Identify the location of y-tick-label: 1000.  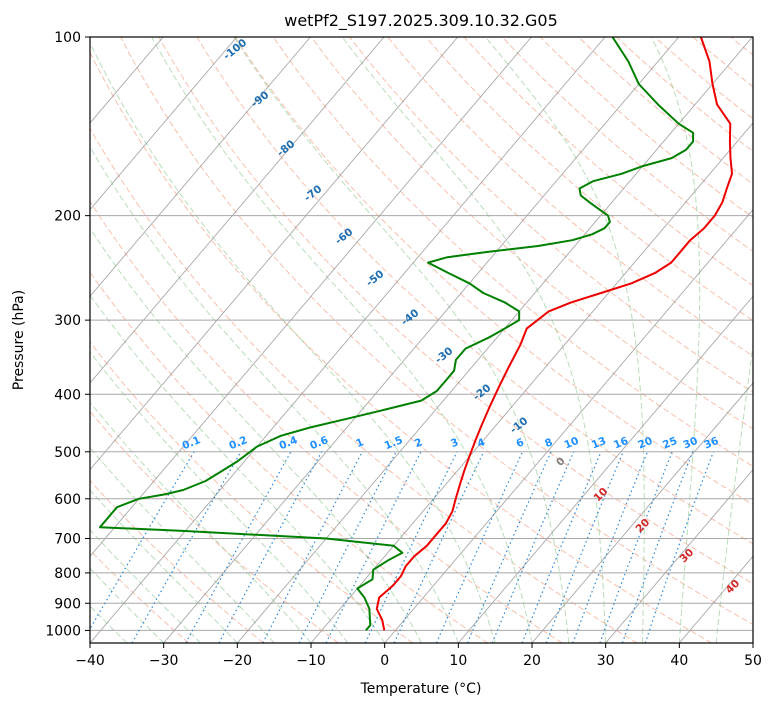
(63, 631).